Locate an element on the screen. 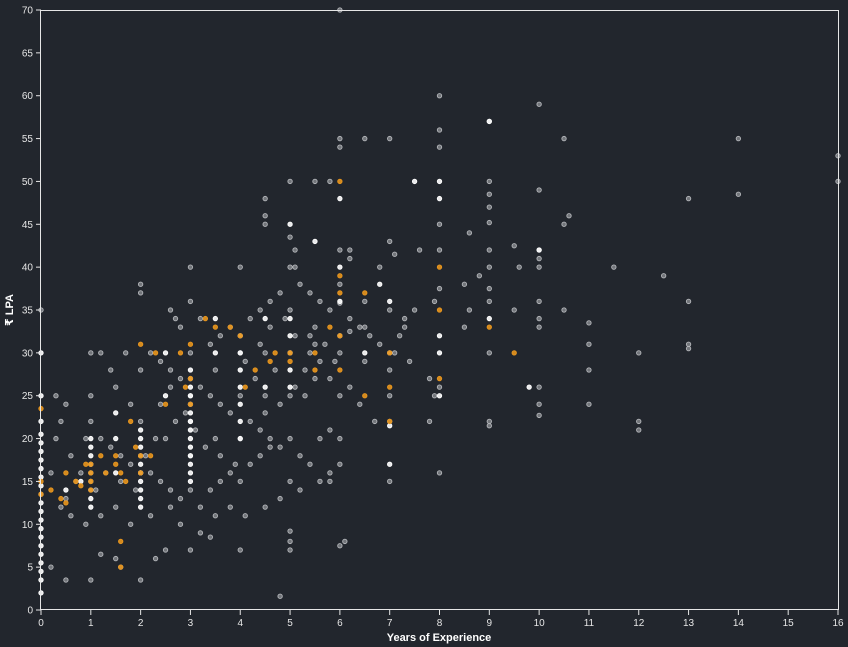 This screenshot has height=647, width=848. x-tick-label: 0 is located at coordinates (41, 623).